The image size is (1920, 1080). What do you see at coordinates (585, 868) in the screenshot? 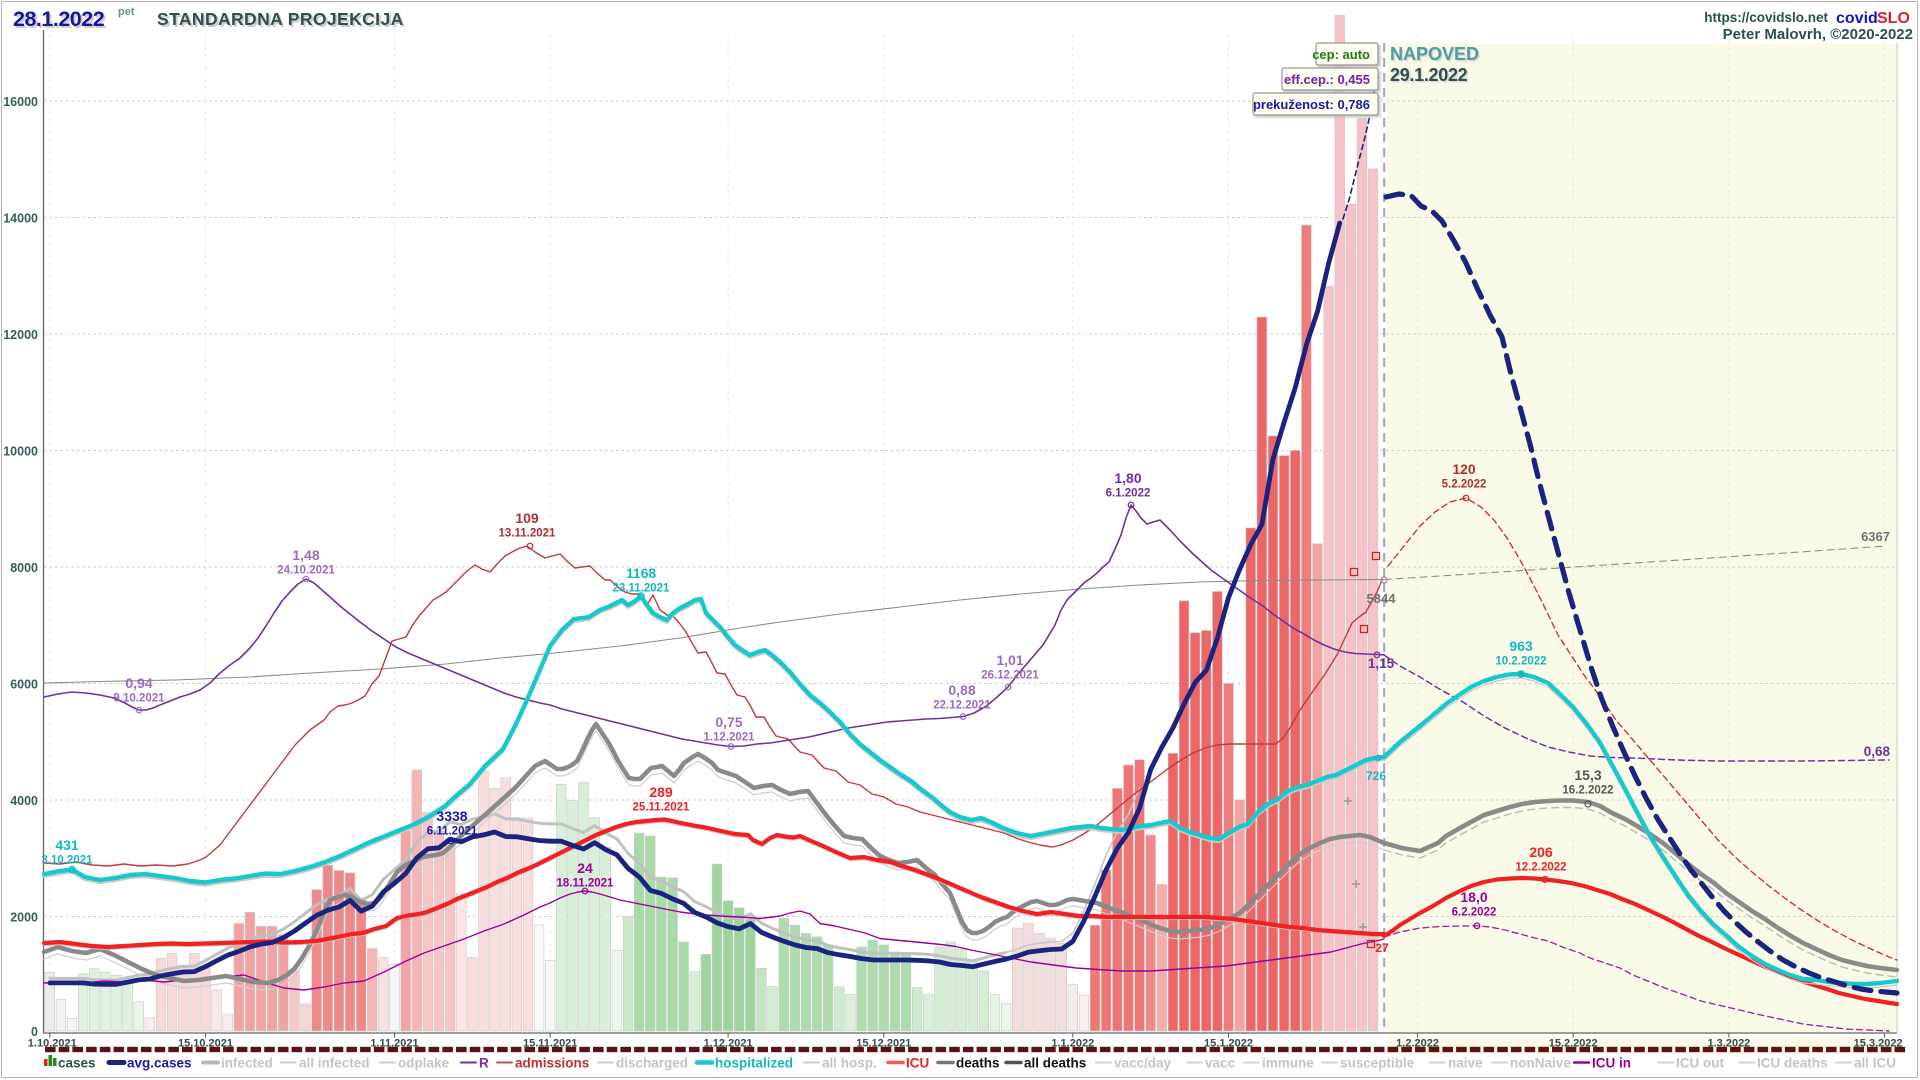
I see `svg-text: 24` at bounding box center [585, 868].